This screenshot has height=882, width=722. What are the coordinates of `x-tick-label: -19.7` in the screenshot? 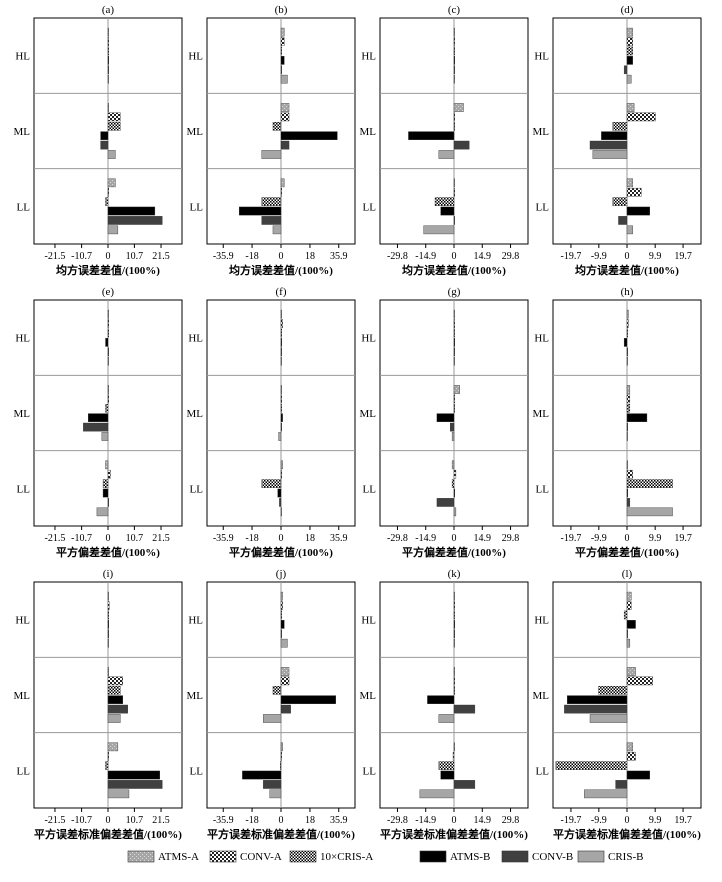 It's located at (571, 256).